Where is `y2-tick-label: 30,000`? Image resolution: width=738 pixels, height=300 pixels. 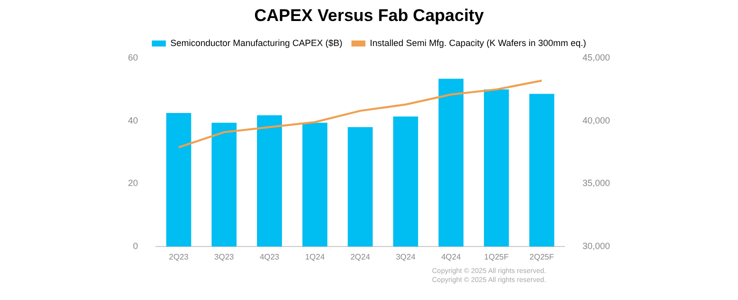 y2-tick-label: 30,000 is located at coordinates (596, 246).